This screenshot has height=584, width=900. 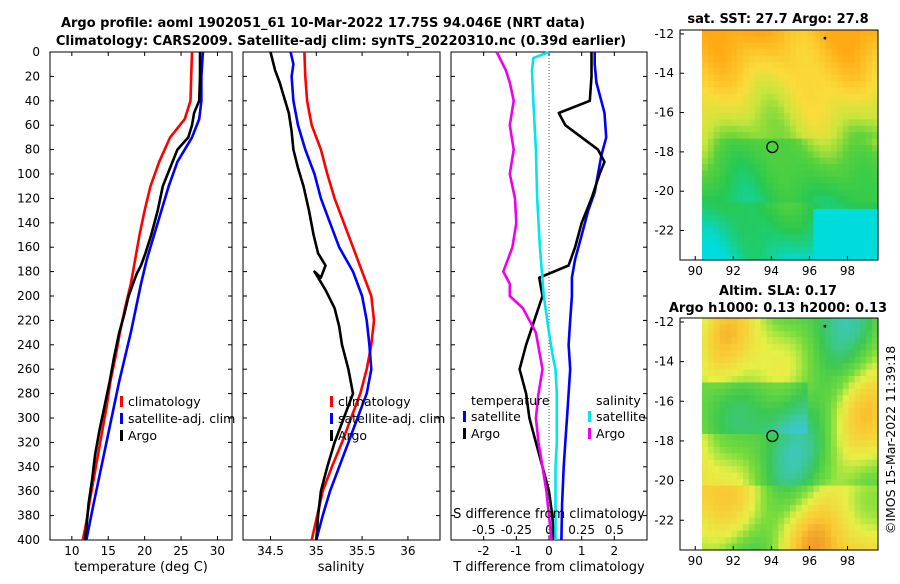 I want to click on x-tick-label: 1, so click(x=582, y=551).